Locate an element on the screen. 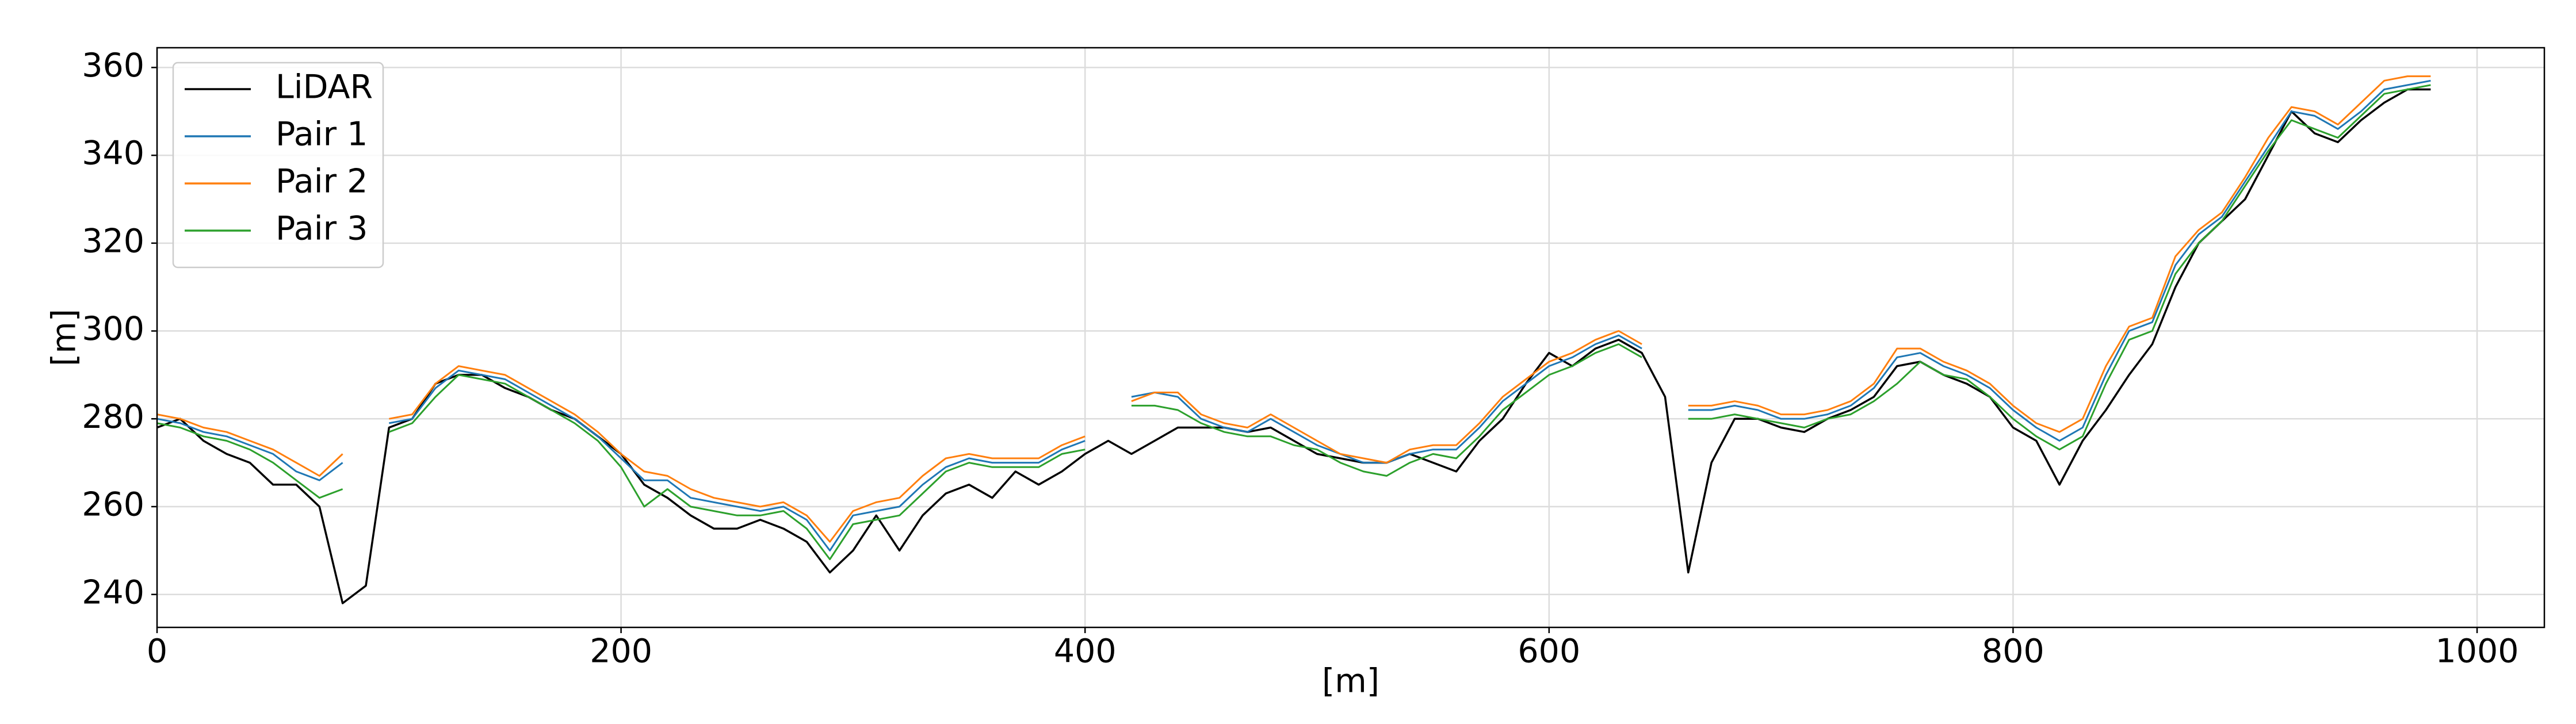 The width and height of the screenshot is (2576, 724). legend-label: Pair 1 is located at coordinates (322, 135).